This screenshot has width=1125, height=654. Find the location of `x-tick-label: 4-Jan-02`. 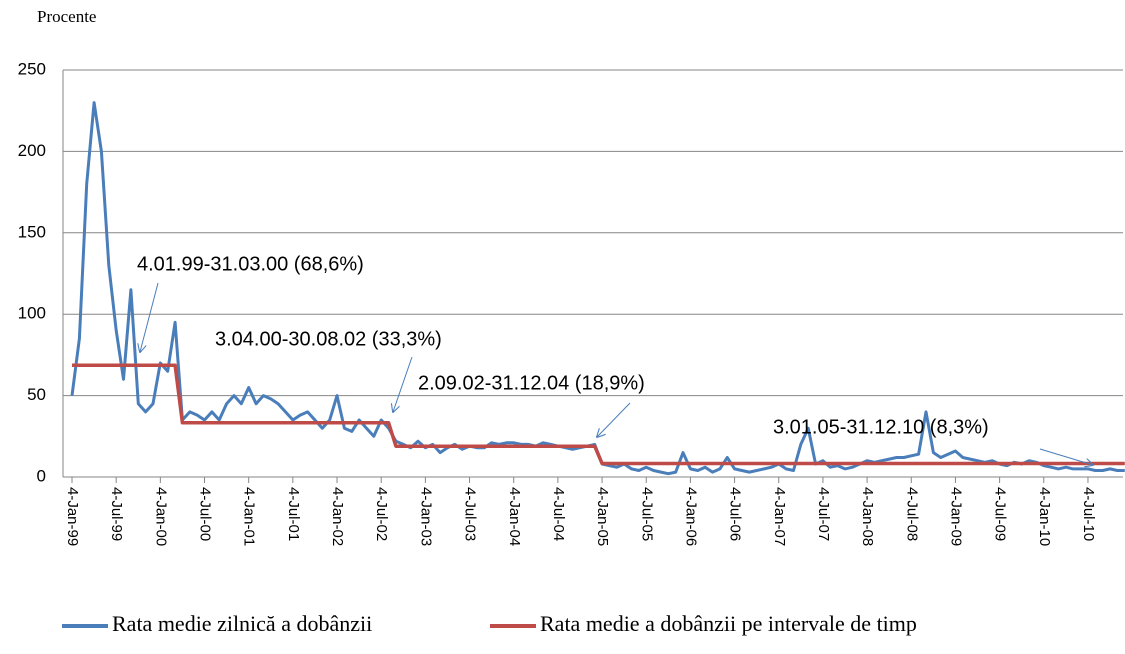

x-tick-label: 4-Jan-02 is located at coordinates (337, 516).